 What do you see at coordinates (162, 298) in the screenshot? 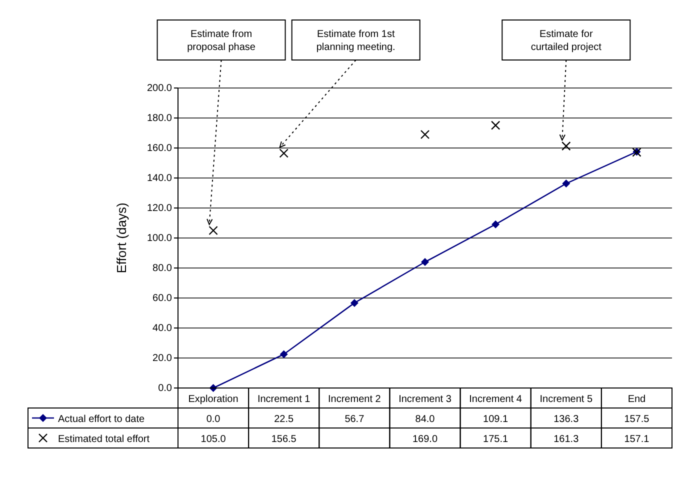
I see `y-tick-label: 60.0` at bounding box center [162, 298].